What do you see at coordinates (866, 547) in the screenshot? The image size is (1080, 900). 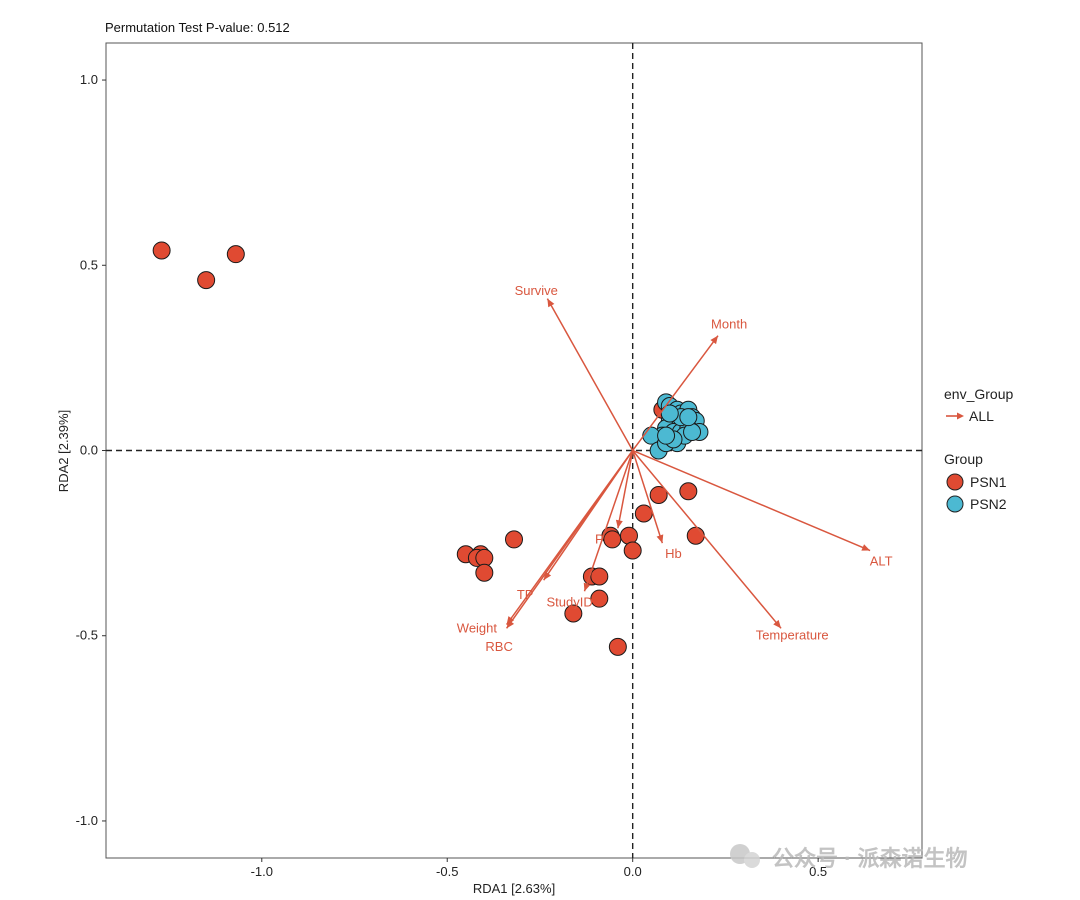 I see `arrowhead-alt` at bounding box center [866, 547].